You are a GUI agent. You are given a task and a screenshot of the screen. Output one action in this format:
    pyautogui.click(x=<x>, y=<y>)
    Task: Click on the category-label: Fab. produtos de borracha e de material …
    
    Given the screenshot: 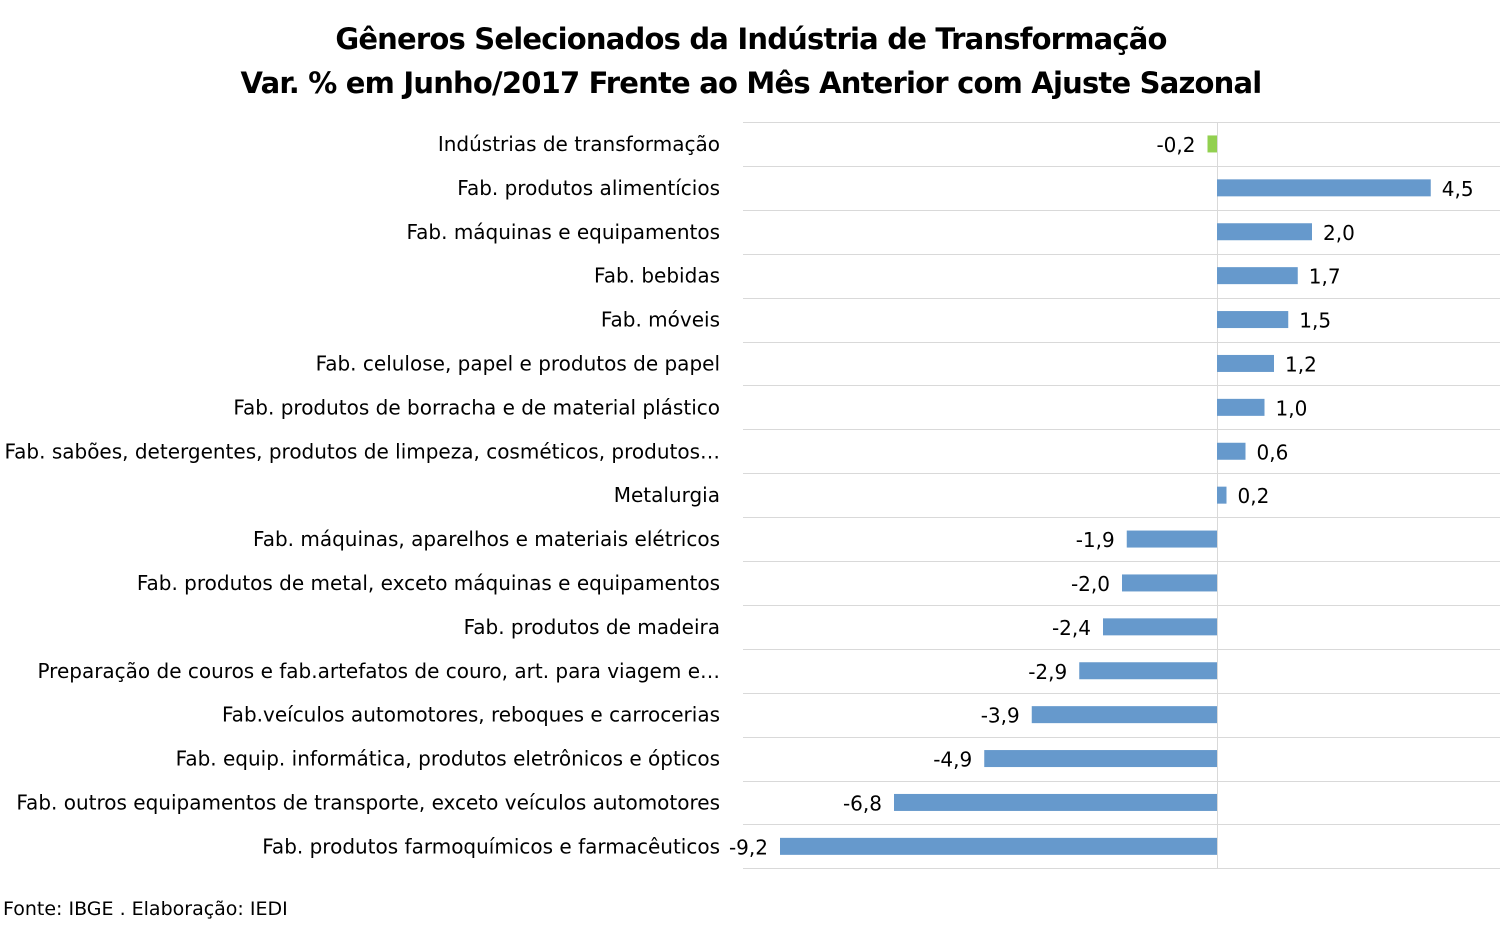 What is the action you would take?
    pyautogui.click(x=476, y=407)
    